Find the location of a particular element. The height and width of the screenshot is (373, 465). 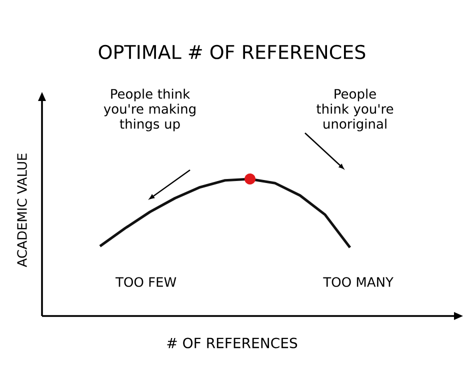

x-axis-title: # OF REFERENCES is located at coordinates (232, 343).